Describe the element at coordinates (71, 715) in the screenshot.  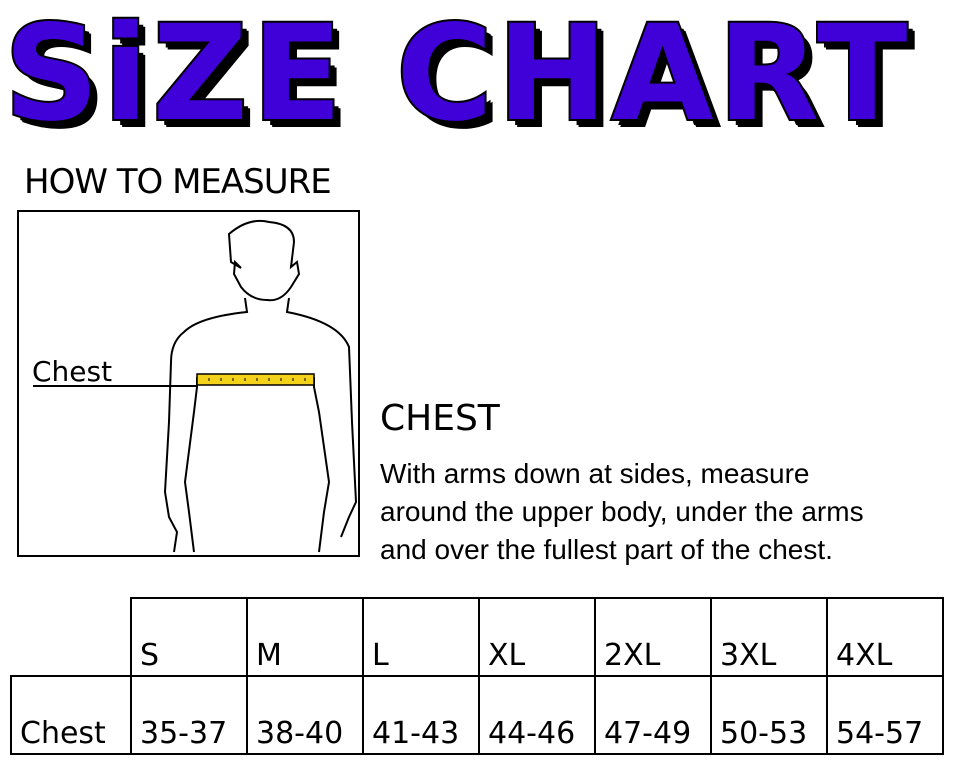
I see `row-label: Chest` at that location.